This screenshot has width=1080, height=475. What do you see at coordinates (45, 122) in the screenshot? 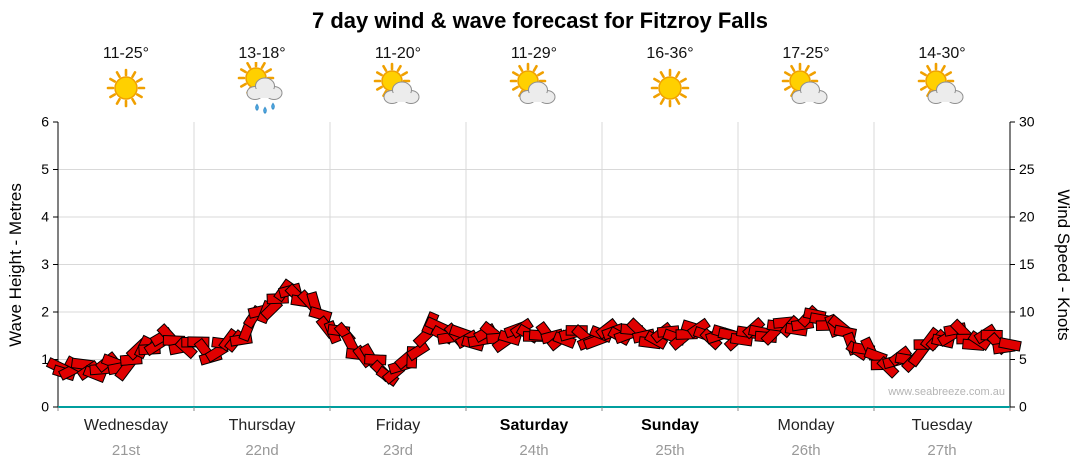
I see `svg-text: 6` at bounding box center [45, 122].